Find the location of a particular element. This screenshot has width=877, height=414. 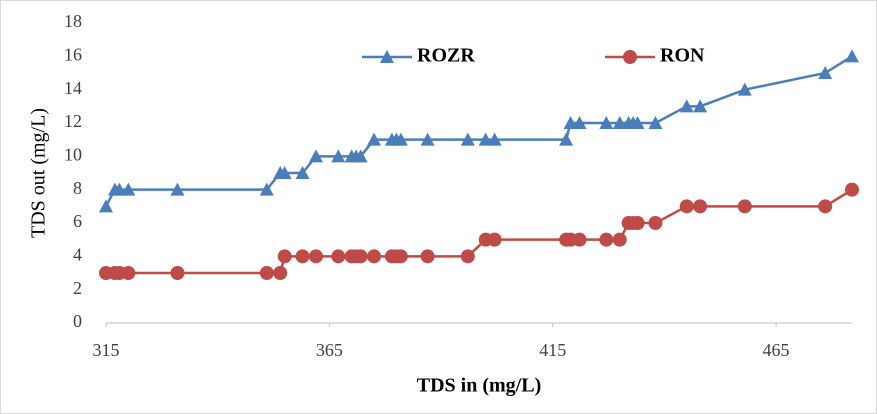

y-tick-label: 6 is located at coordinates (77, 221).